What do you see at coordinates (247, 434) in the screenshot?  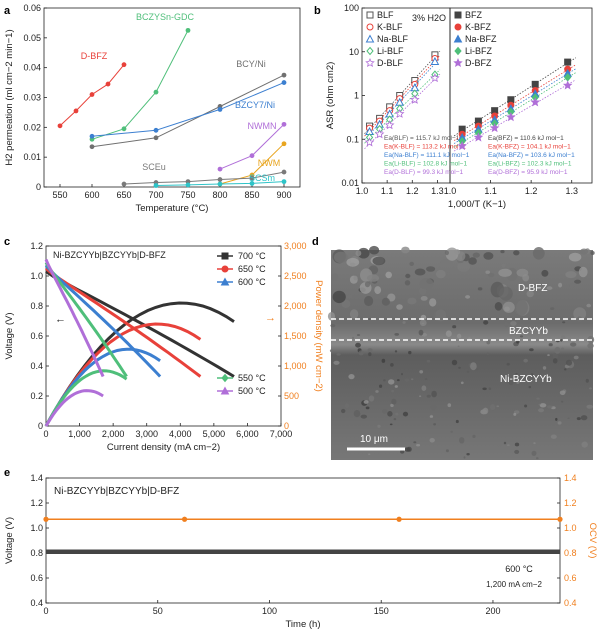 I see `x-tick-label: 6,000` at bounding box center [247, 434].